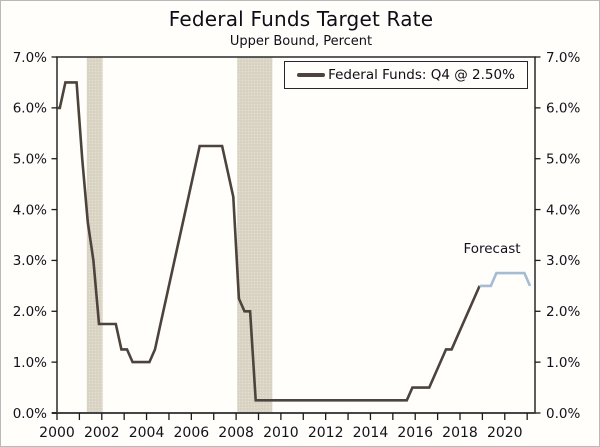  What do you see at coordinates (371, 433) in the screenshot?
I see `x-axis-label: 2014` at bounding box center [371, 433].